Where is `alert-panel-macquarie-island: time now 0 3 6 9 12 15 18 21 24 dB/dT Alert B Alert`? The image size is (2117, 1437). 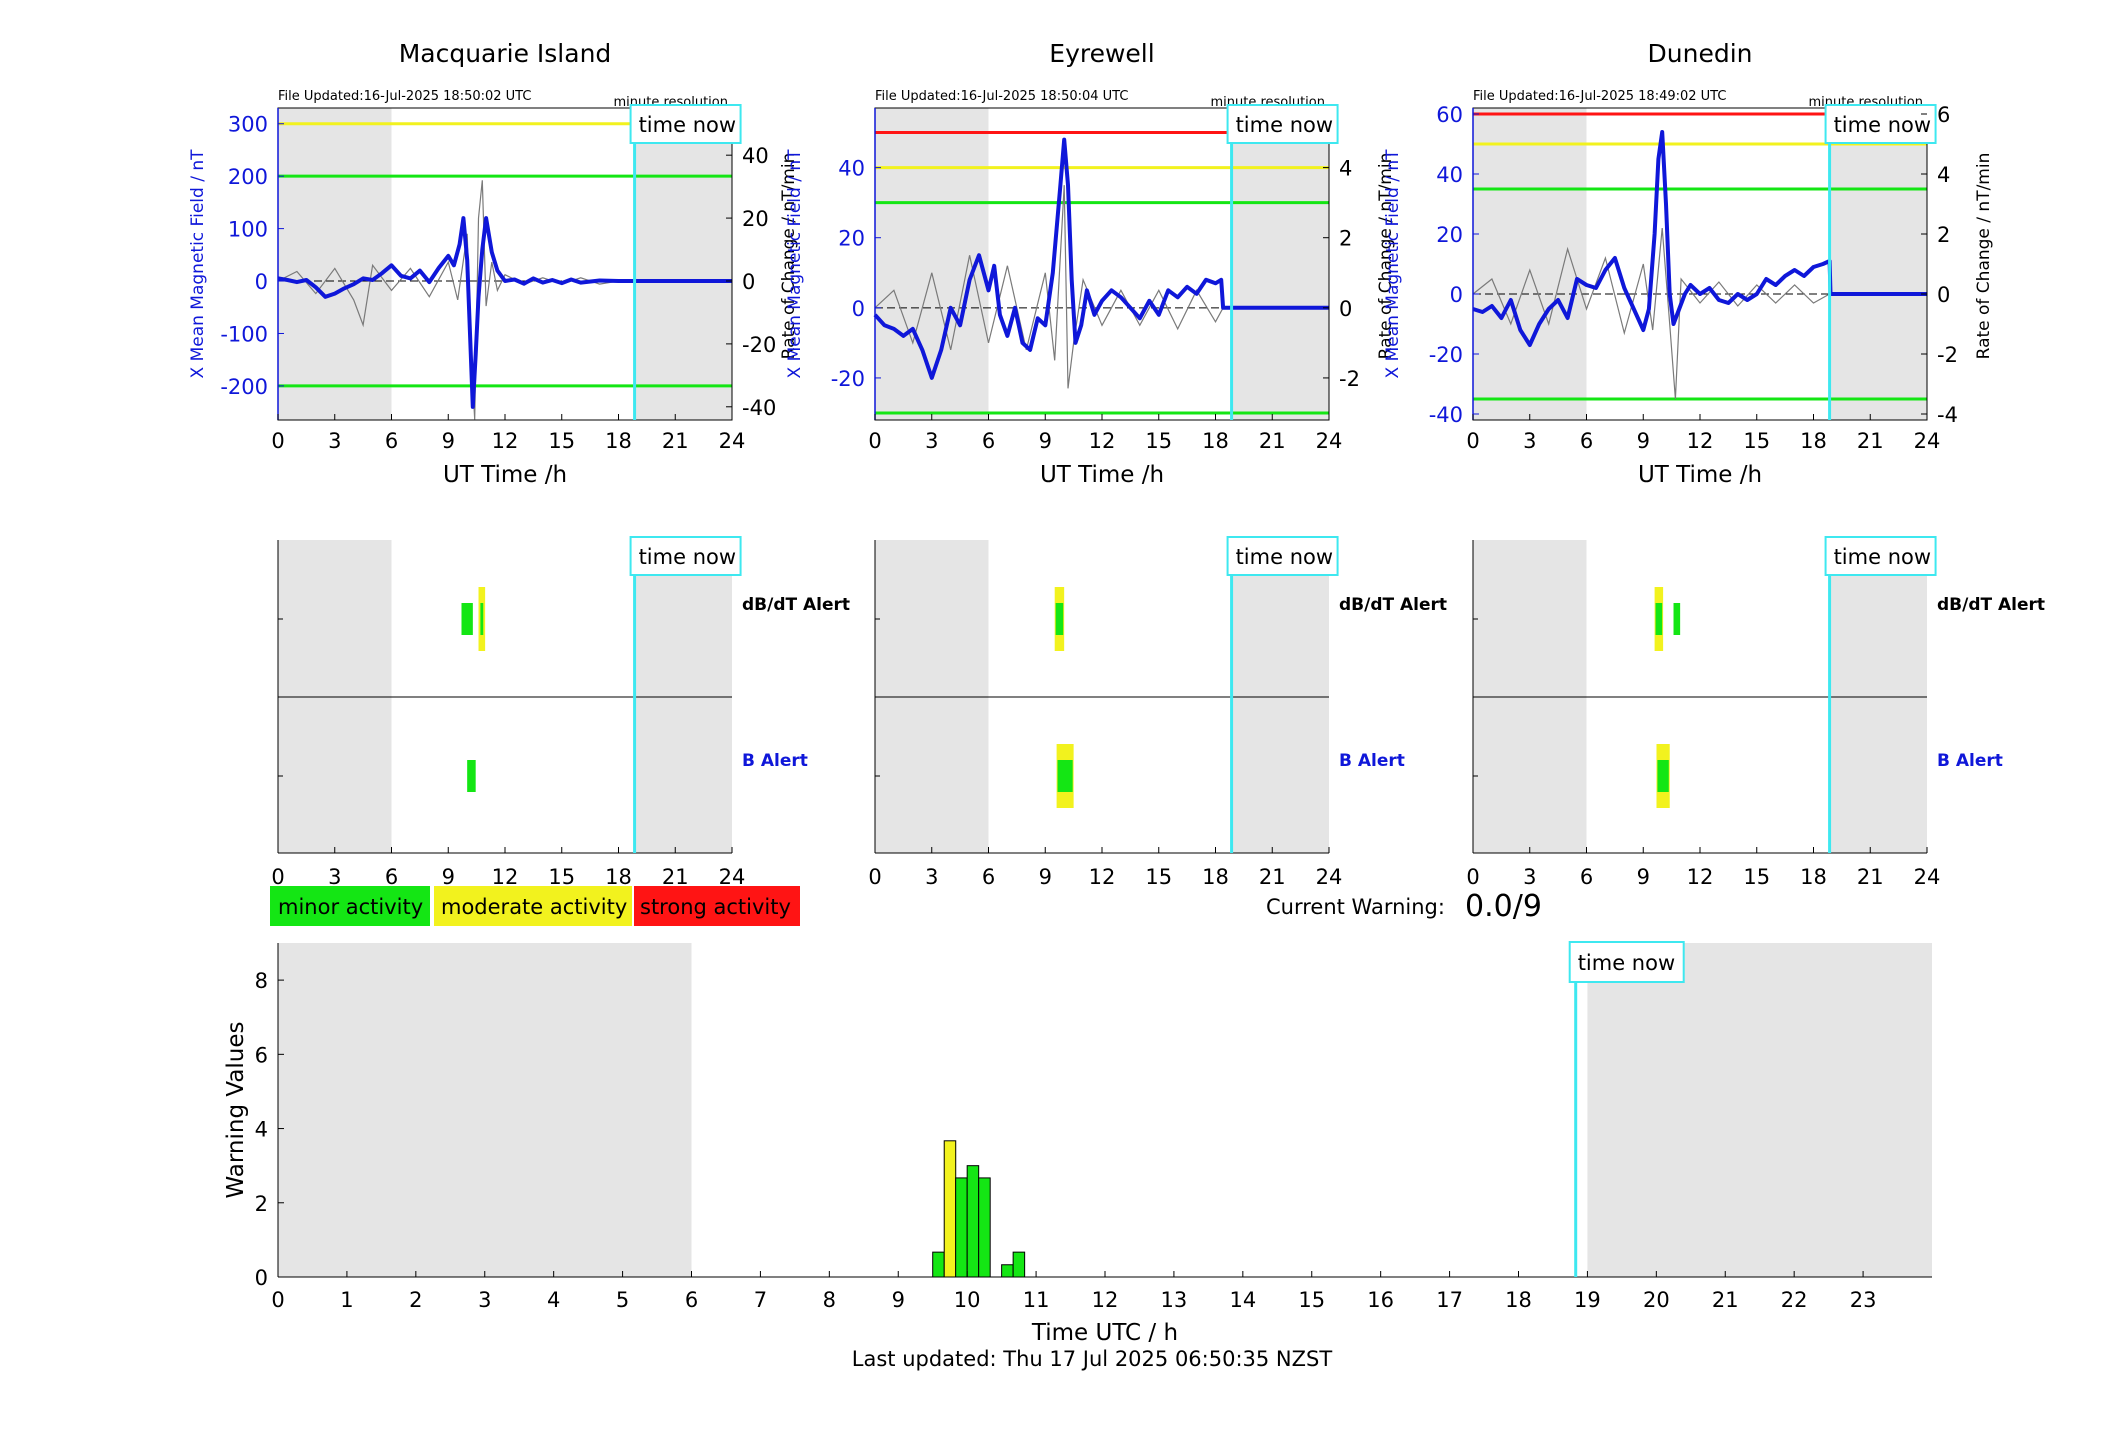
alert-panel-macquarie-island: time now 0 3 6 9 12 15 18 21 24 dB/dT Alert B Alert is located at coordinates (560, 712).